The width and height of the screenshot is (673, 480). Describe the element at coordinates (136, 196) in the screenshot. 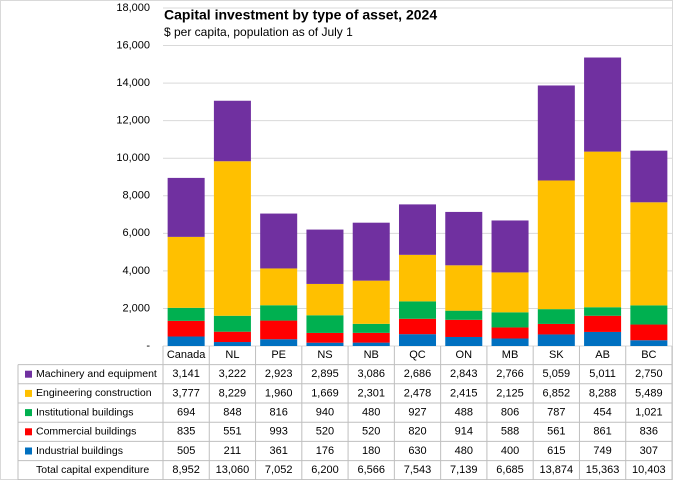

I see `y-tick-label: 8,000` at that location.